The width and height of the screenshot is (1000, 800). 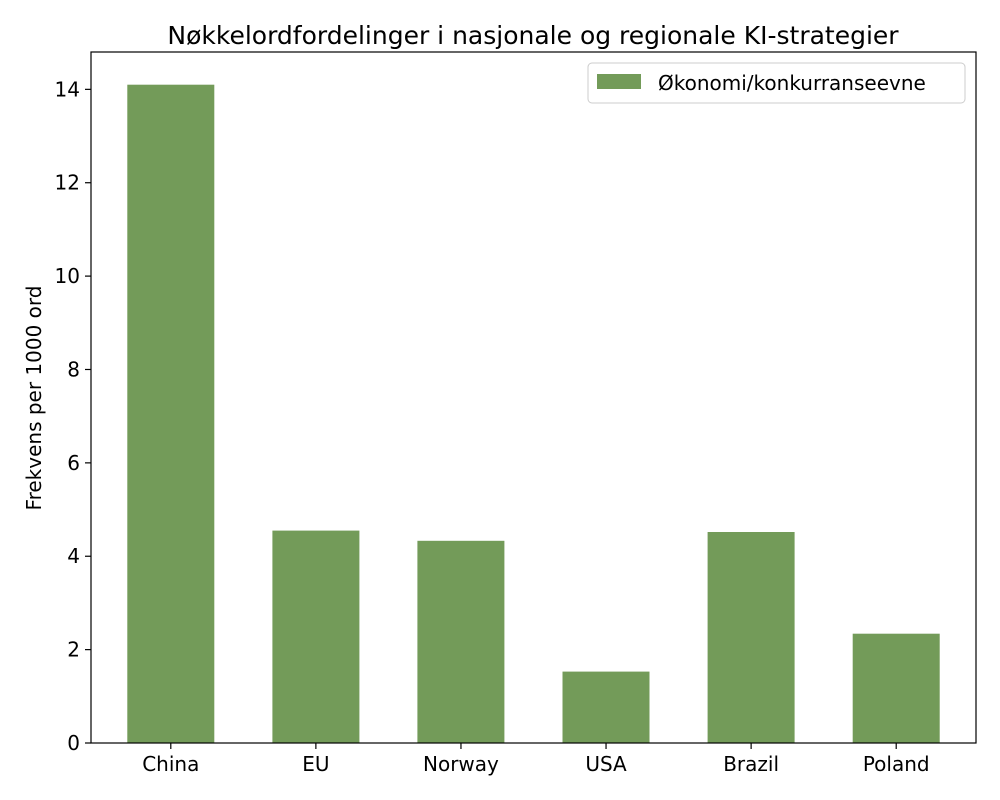 I want to click on y-tick-label: 14, so click(x=67, y=89).